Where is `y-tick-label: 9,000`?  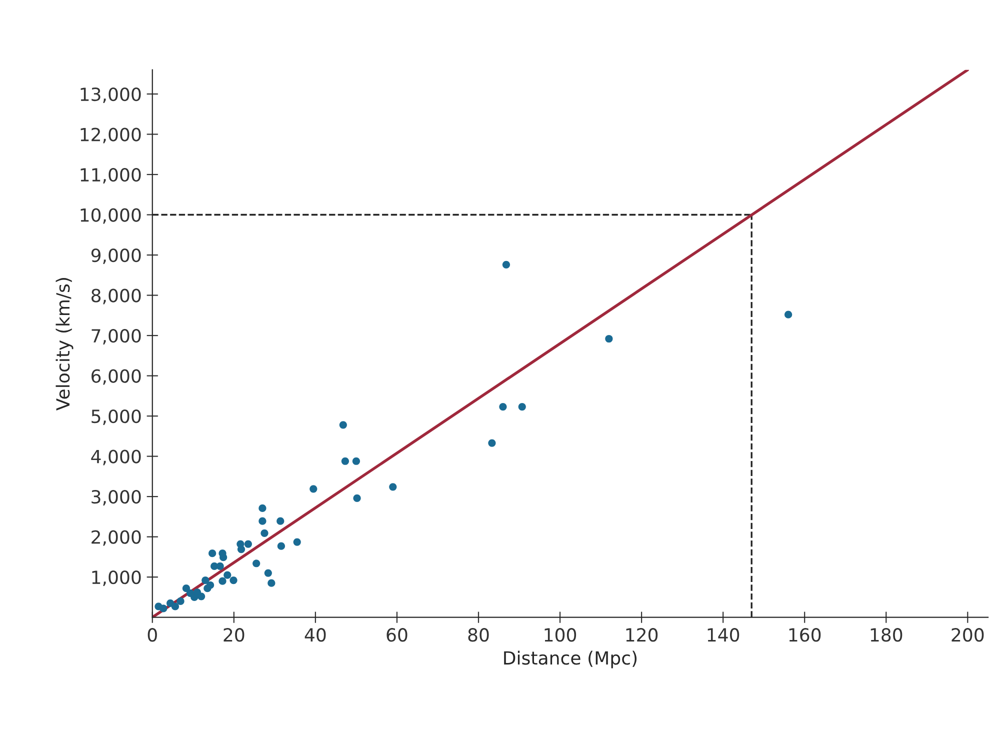 y-tick-label: 9,000 is located at coordinates (116, 256).